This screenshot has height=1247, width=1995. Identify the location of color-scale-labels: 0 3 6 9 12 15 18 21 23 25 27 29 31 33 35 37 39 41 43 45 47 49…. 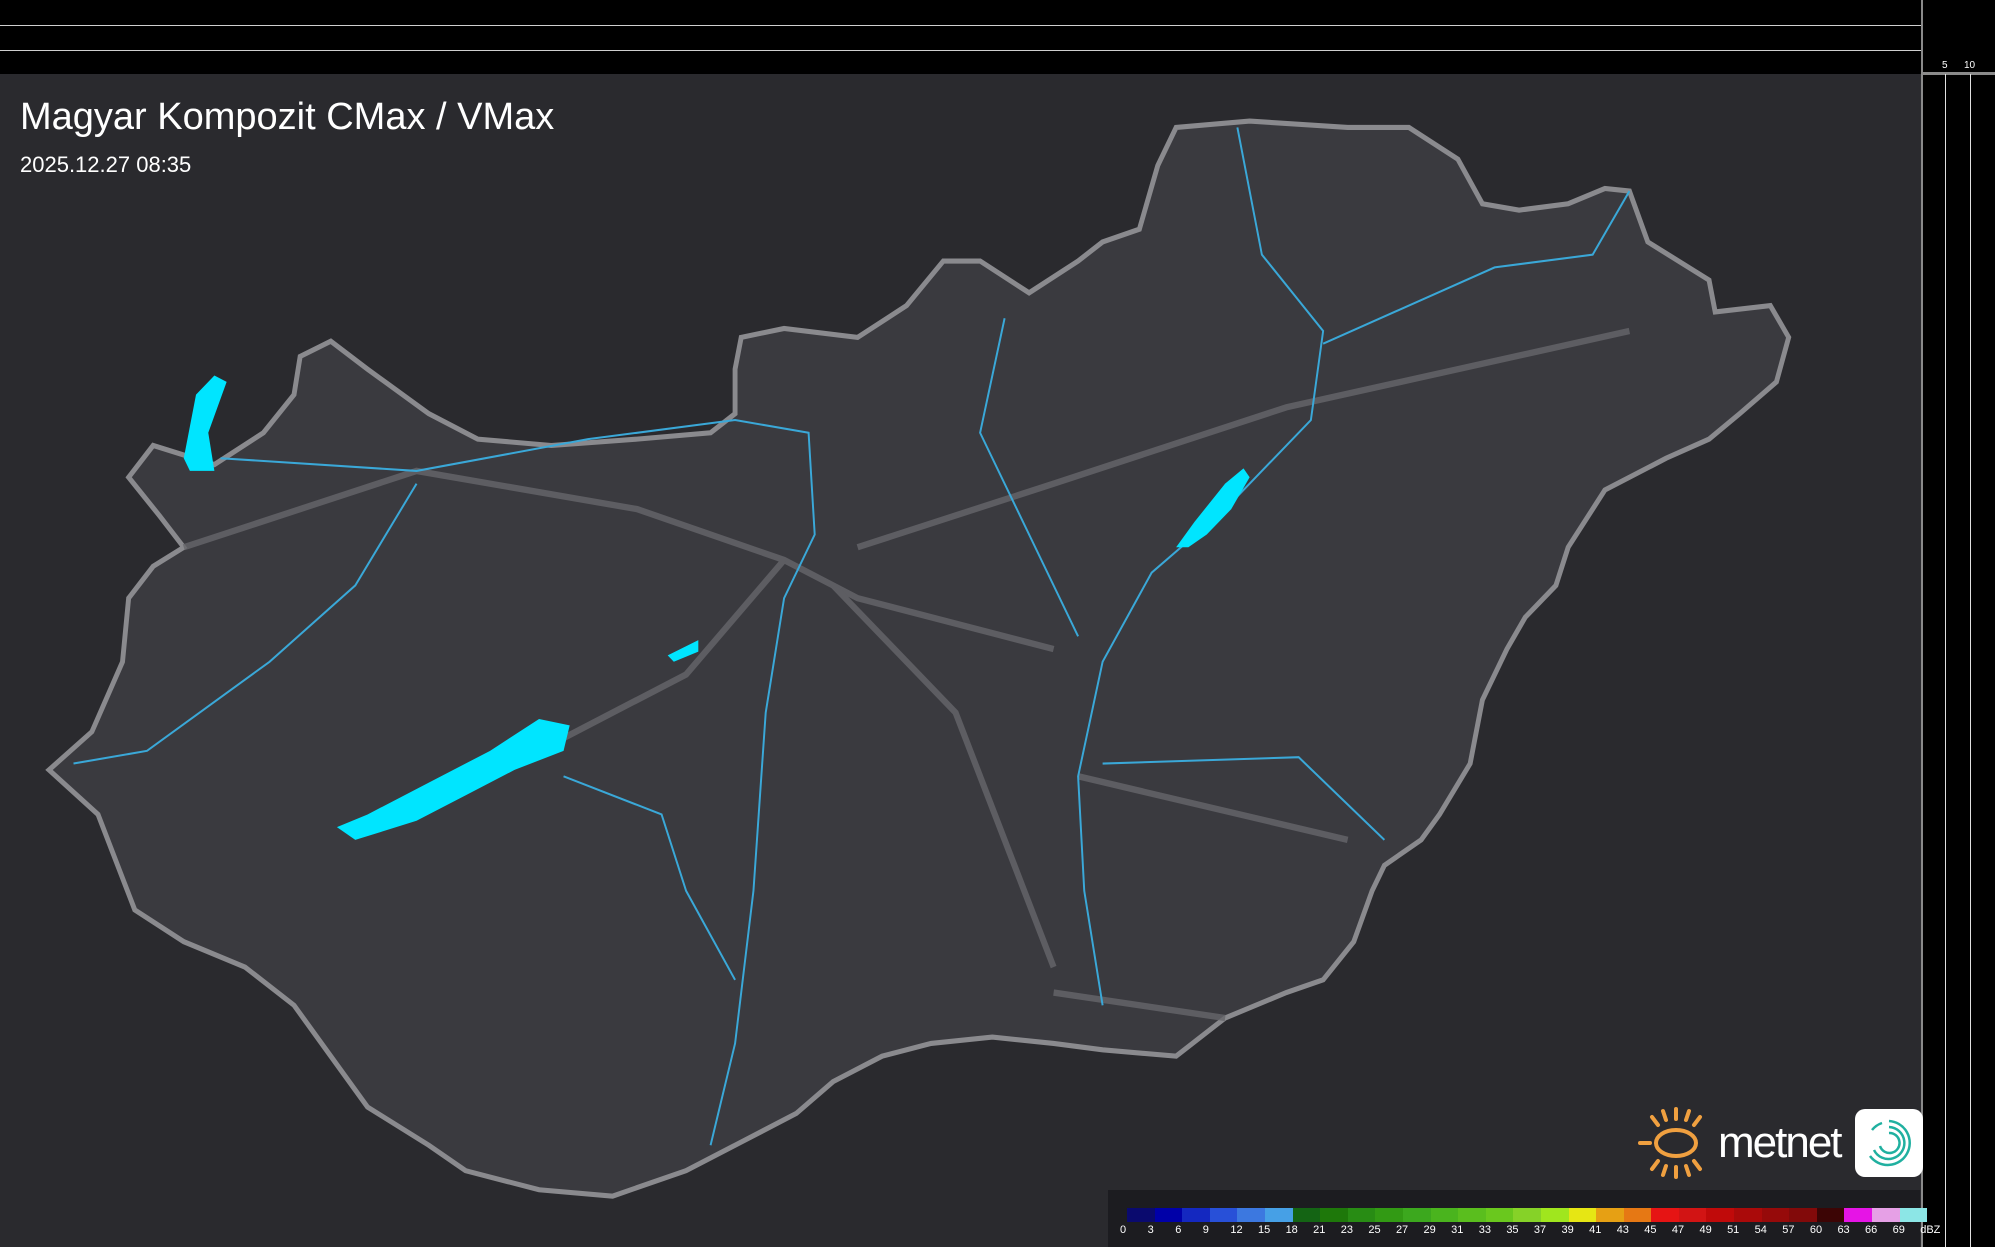
(1534, 1230).